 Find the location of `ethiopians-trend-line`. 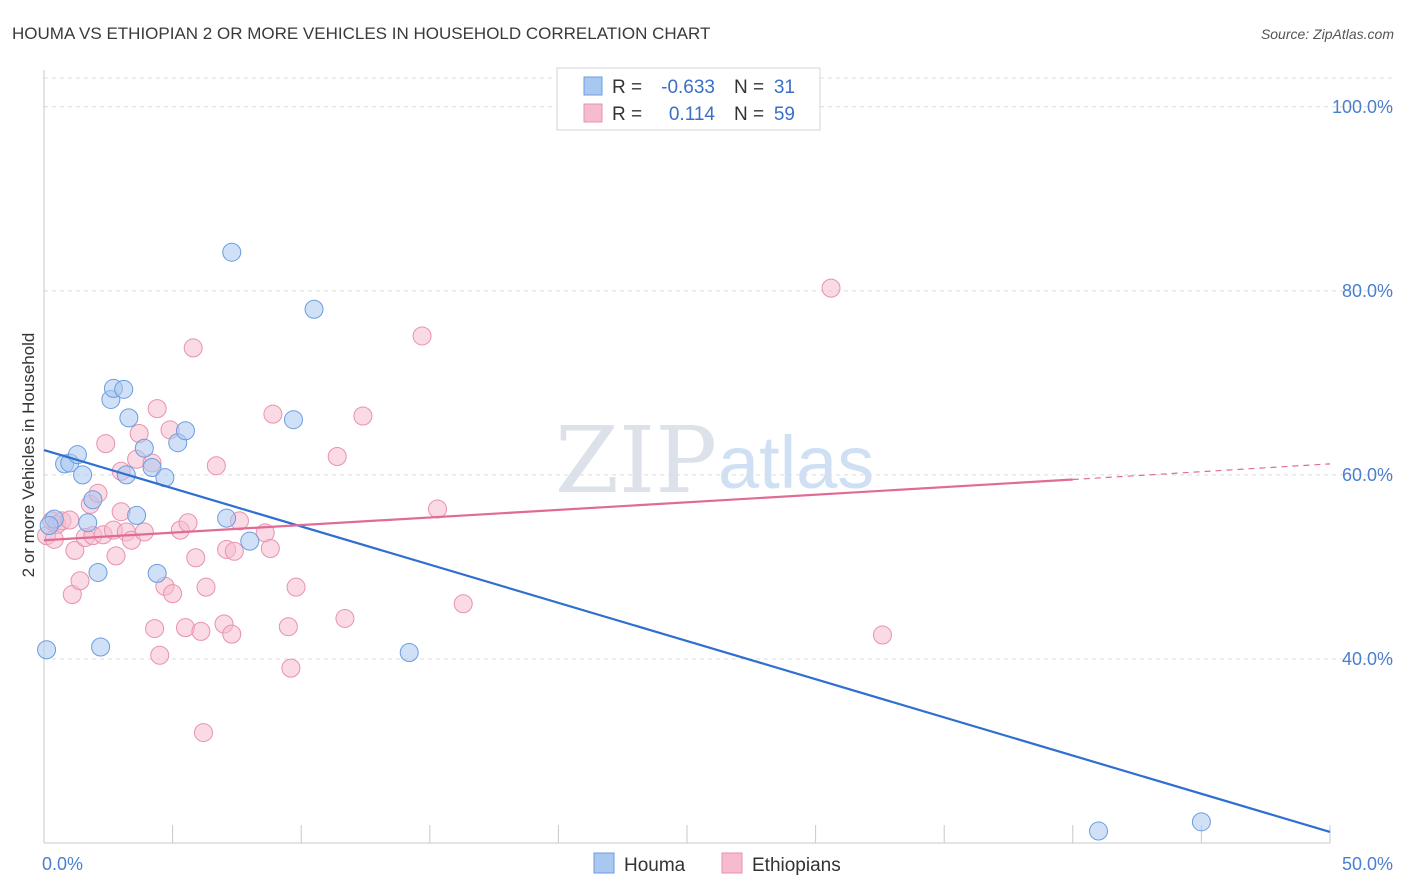

ethiopians-trend-line is located at coordinates (558, 510).